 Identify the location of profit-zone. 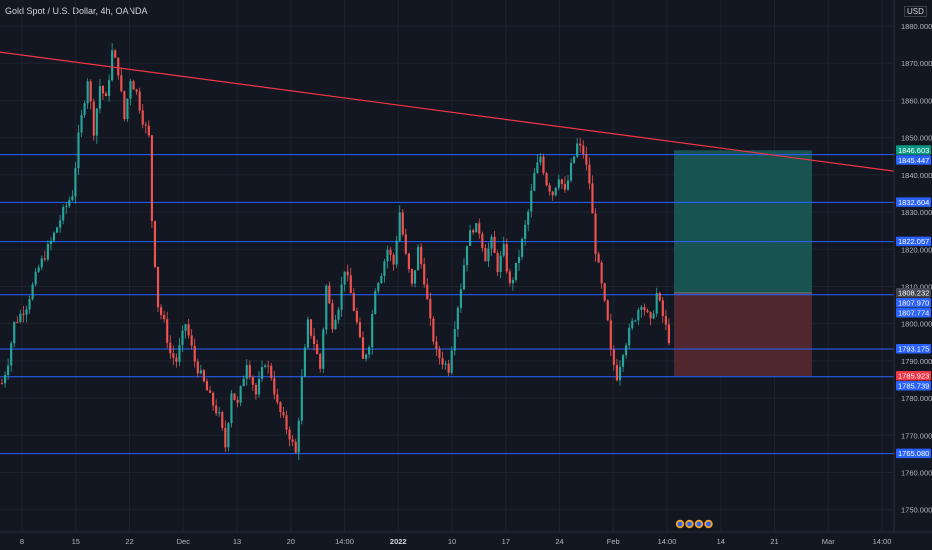
(743, 222).